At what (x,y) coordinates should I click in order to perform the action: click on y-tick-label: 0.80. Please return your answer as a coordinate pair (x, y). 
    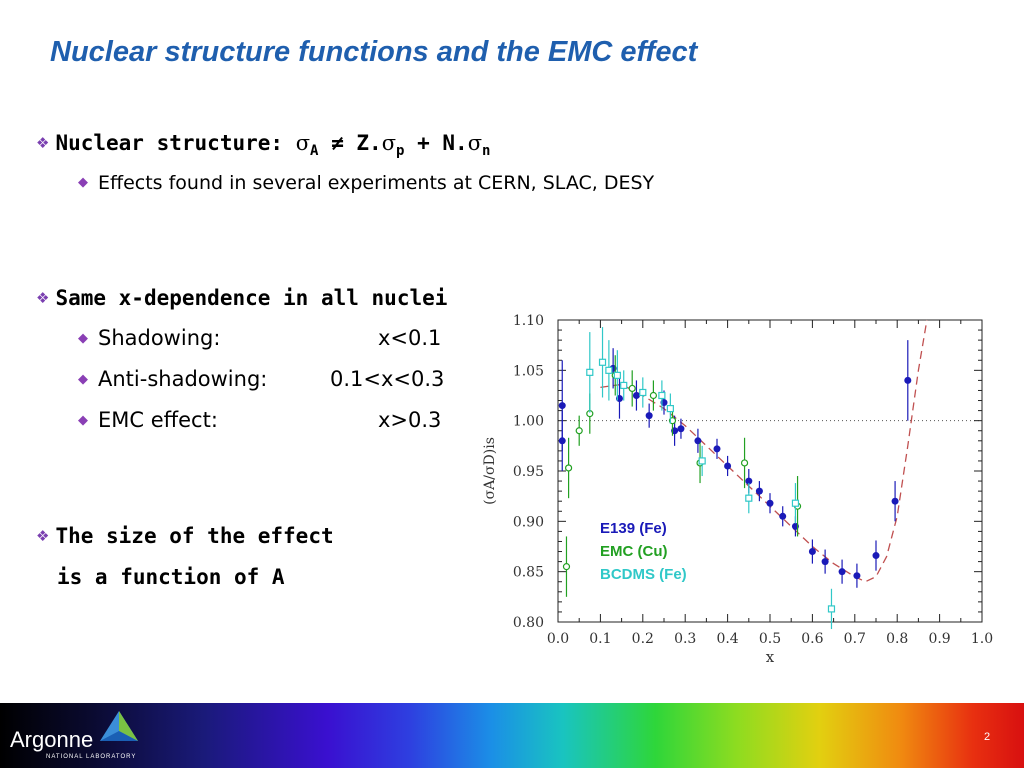
    Looking at the image, I should click on (528, 623).